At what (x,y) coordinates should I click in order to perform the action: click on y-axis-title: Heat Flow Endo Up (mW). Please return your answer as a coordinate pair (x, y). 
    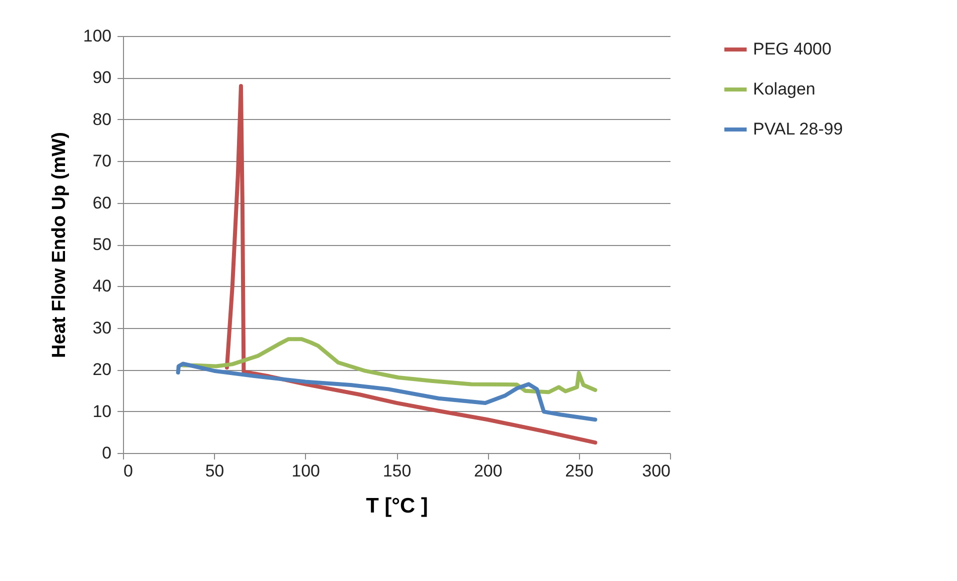
    Looking at the image, I should click on (59, 245).